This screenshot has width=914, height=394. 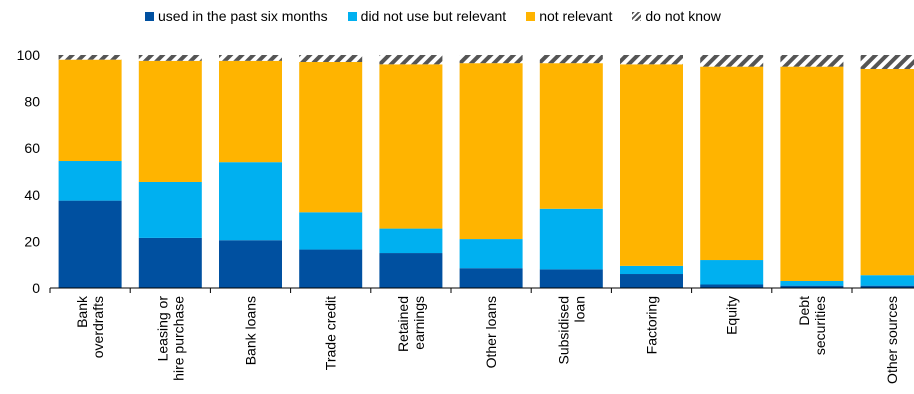 What do you see at coordinates (576, 16) in the screenshot?
I see `legend-label-not-relevant: not relevant` at bounding box center [576, 16].